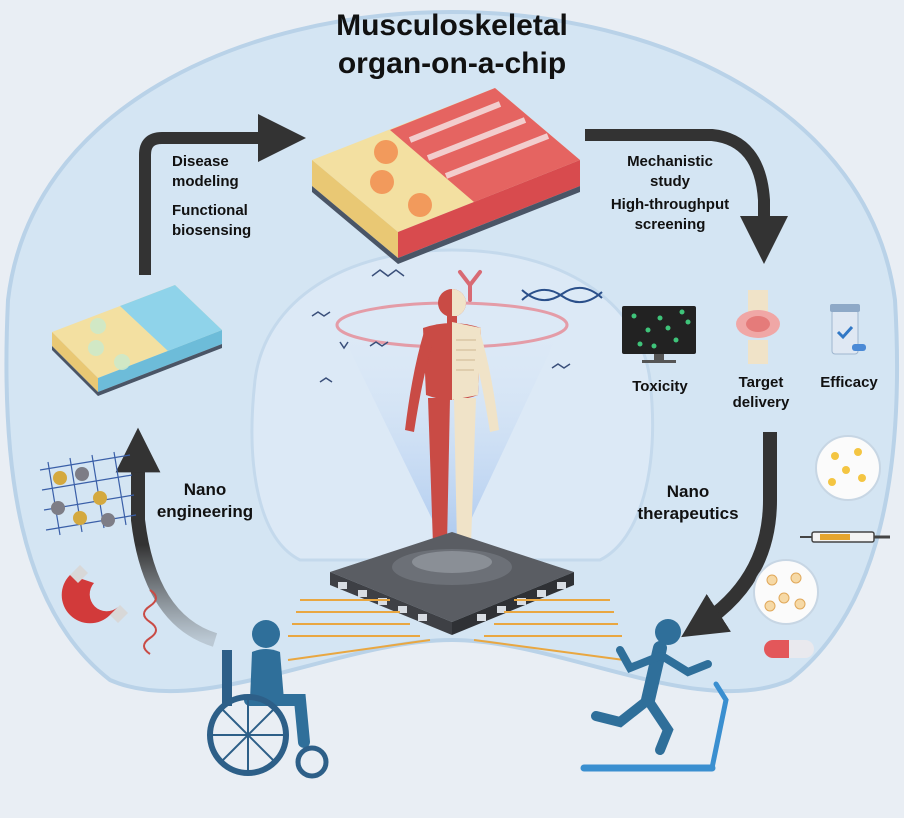 Image resolution: width=904 pixels, height=818 pixels. I want to click on label-nano-engineering-line-2: engineering, so click(205, 511).